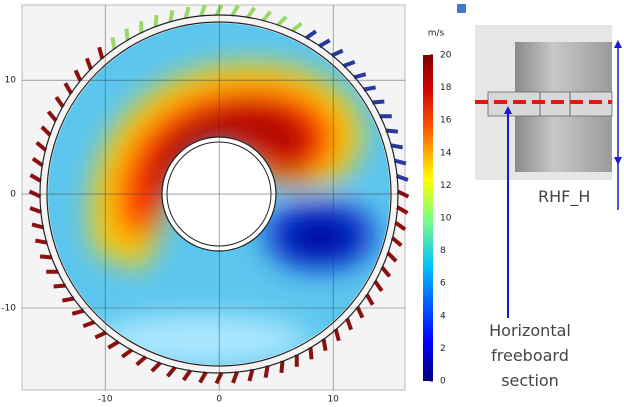 Image resolution: width=624 pixels, height=407 pixels. Describe the element at coordinates (564, 196) in the screenshot. I see `probe-label: RHF_H` at that location.